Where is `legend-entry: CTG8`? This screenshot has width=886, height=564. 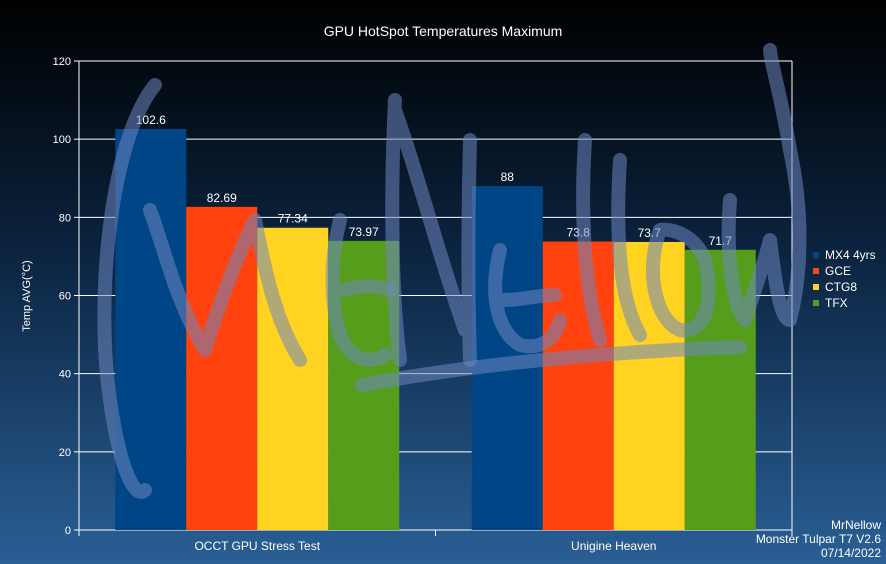 legend-entry: CTG8 is located at coordinates (841, 287).